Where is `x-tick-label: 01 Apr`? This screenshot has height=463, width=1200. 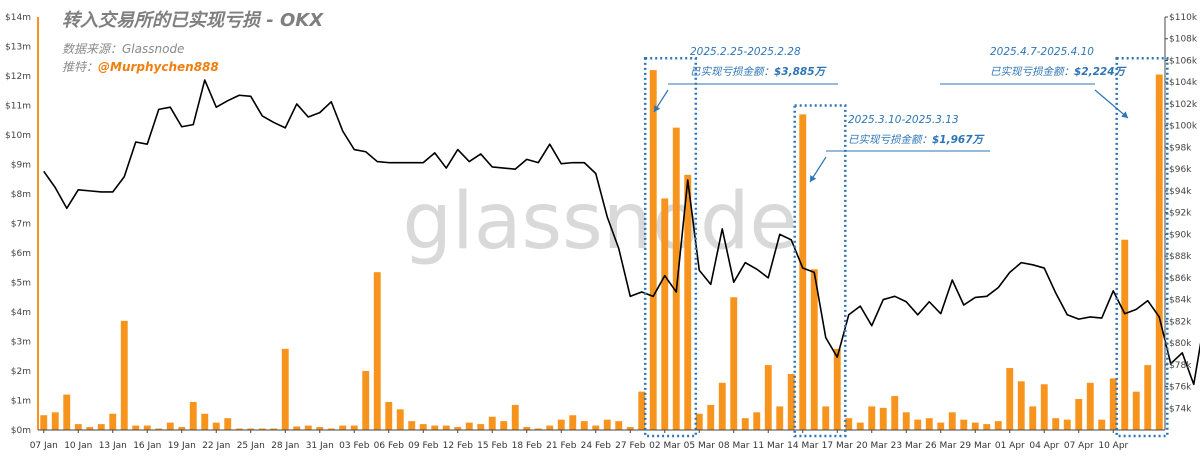 x-tick-label: 01 Apr is located at coordinates (1010, 446).